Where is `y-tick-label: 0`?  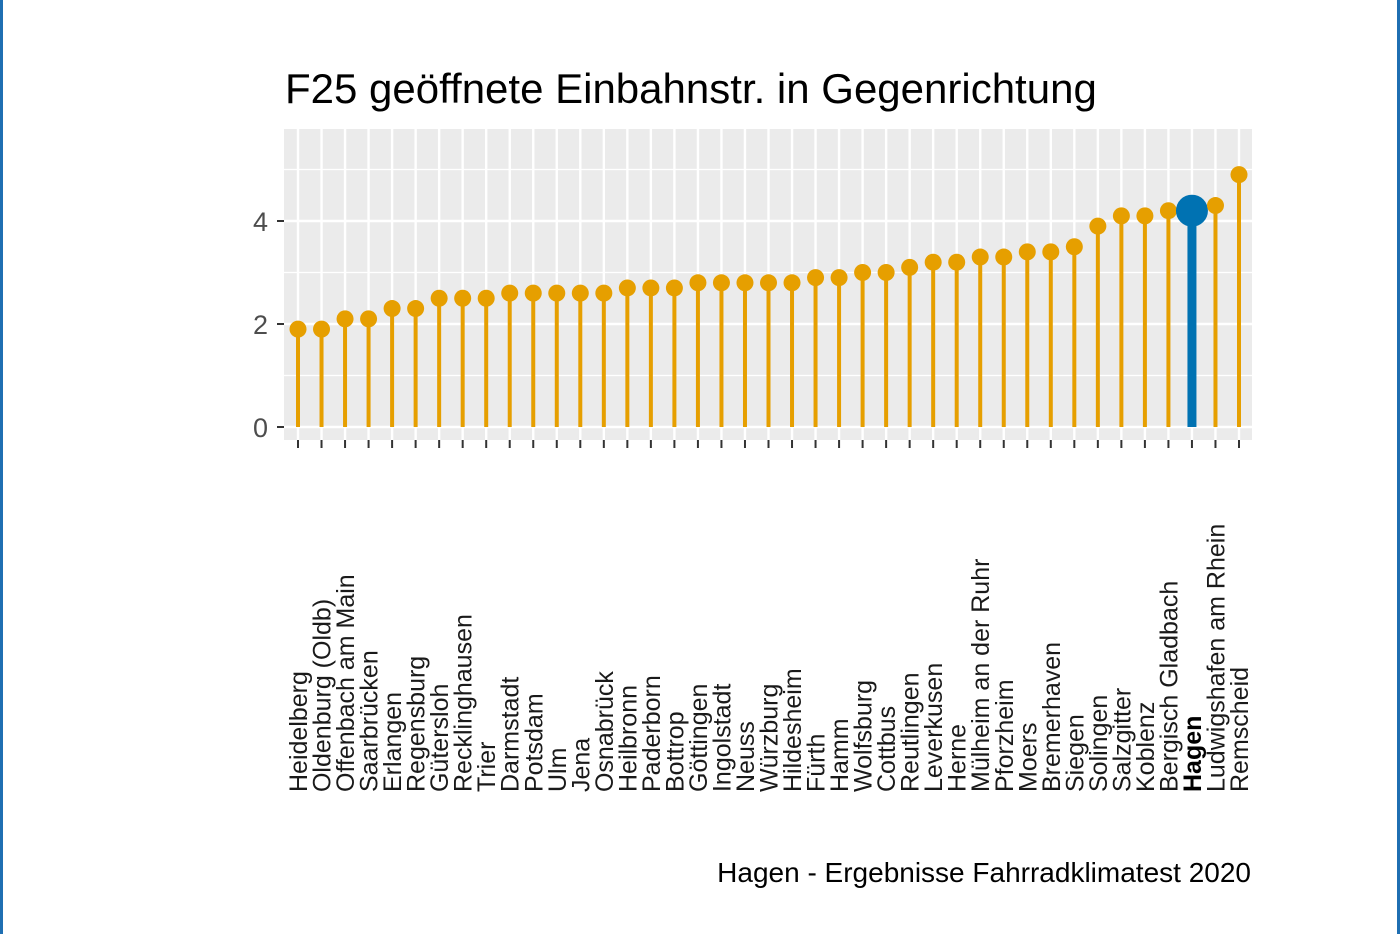 y-tick-label: 0 is located at coordinates (260, 428).